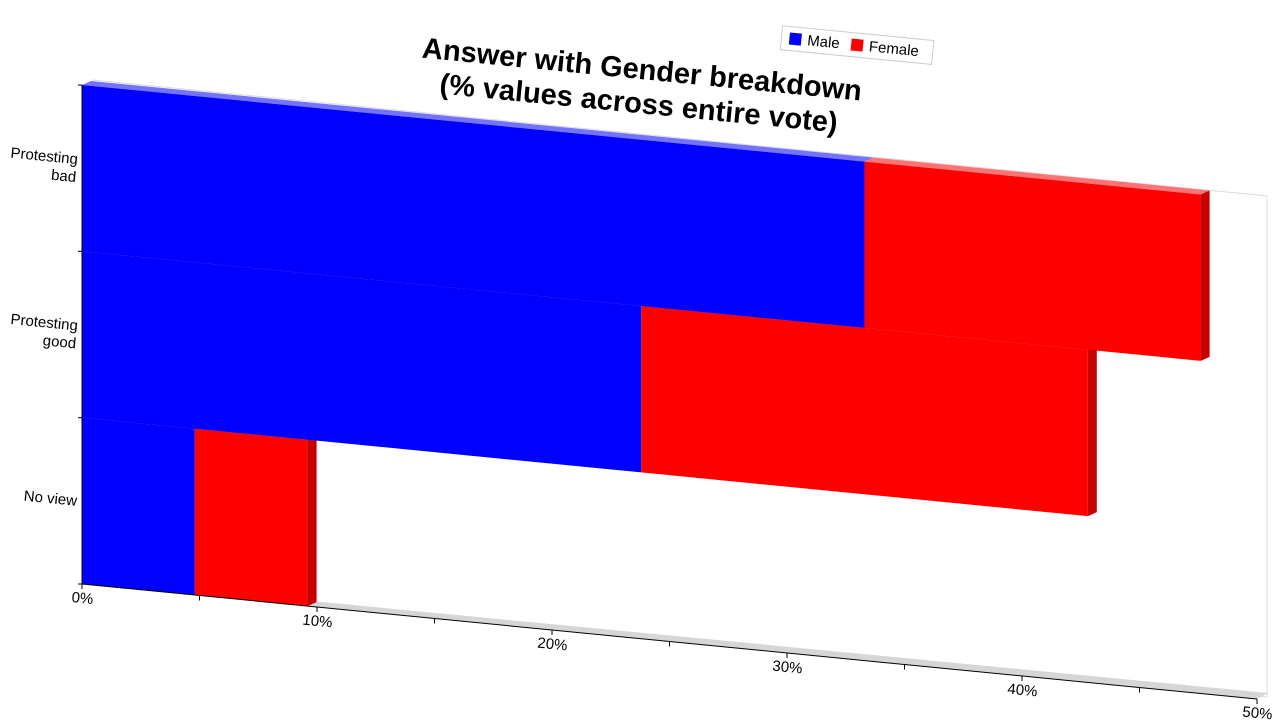 The height and width of the screenshot is (720, 1280). What do you see at coordinates (893, 49) in the screenshot?
I see `legend-label-female: Female` at bounding box center [893, 49].